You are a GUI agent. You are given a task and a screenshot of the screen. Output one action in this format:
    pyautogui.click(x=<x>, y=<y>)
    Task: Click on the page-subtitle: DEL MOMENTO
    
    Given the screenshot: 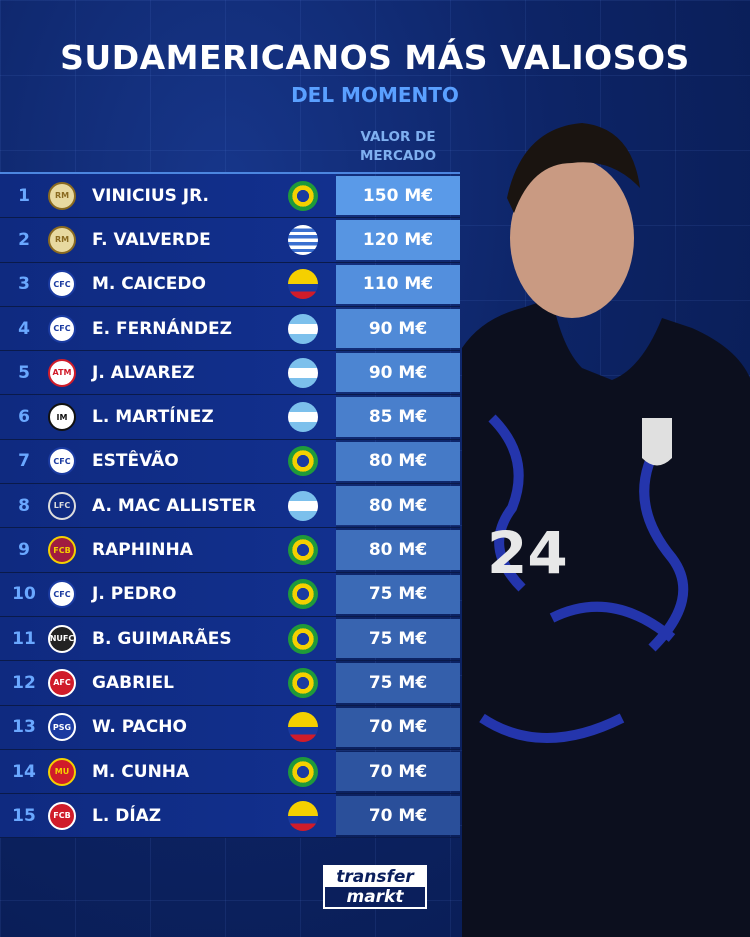 What is the action you would take?
    pyautogui.click(x=375, y=95)
    